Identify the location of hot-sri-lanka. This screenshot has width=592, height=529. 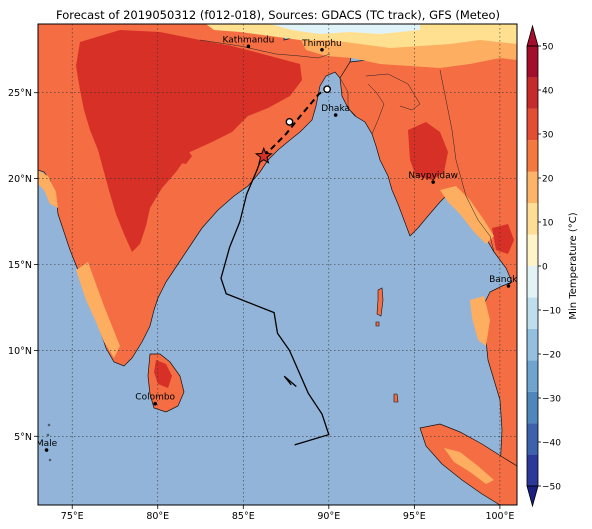
(163, 374).